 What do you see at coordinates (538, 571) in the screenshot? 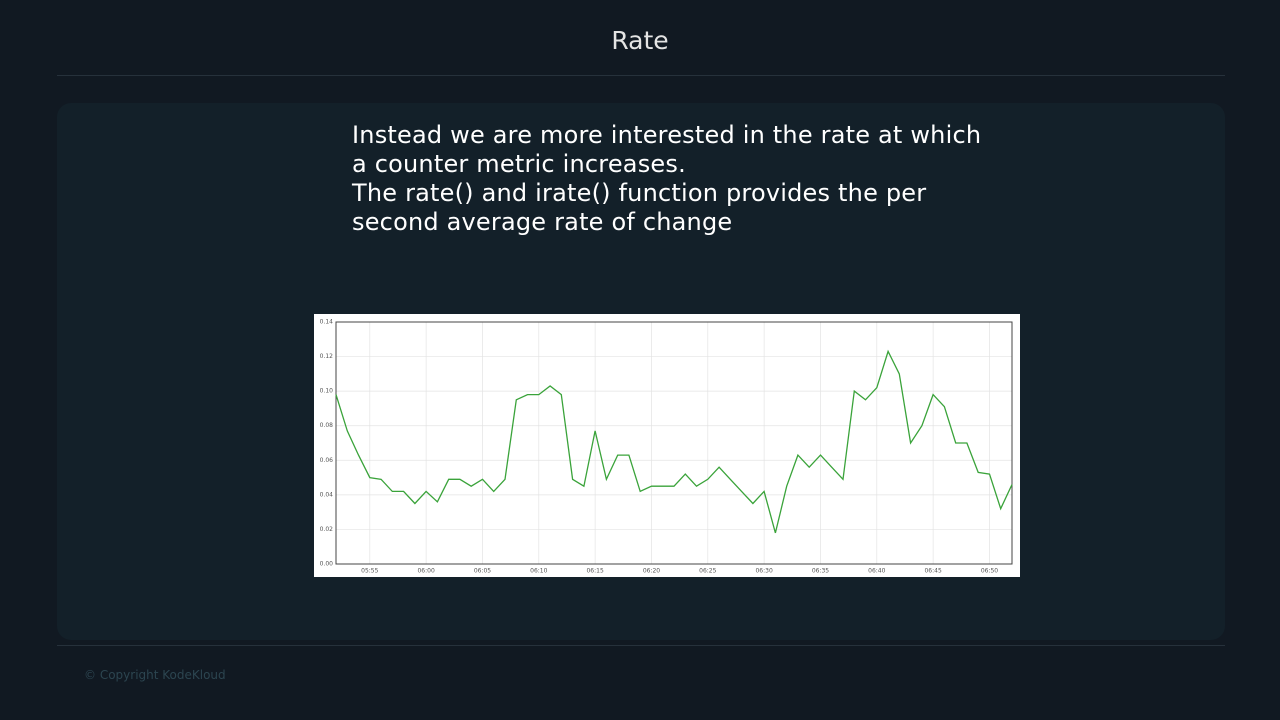
I see `x-tick-label: 06:10` at bounding box center [538, 571].